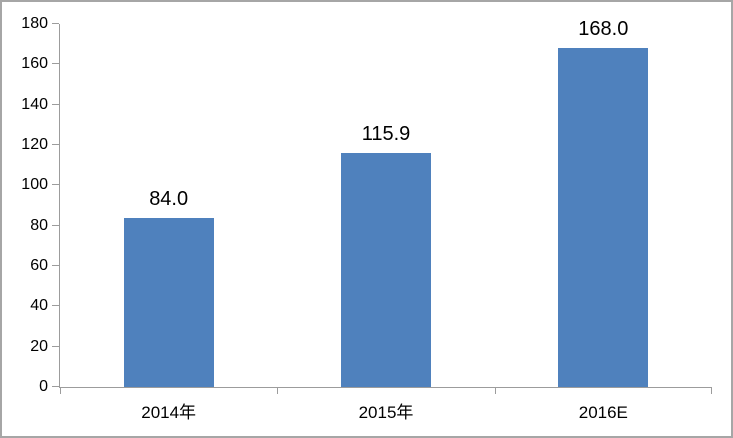  Describe the element at coordinates (169, 198) in the screenshot. I see `bar-data-label: 84.0` at that location.